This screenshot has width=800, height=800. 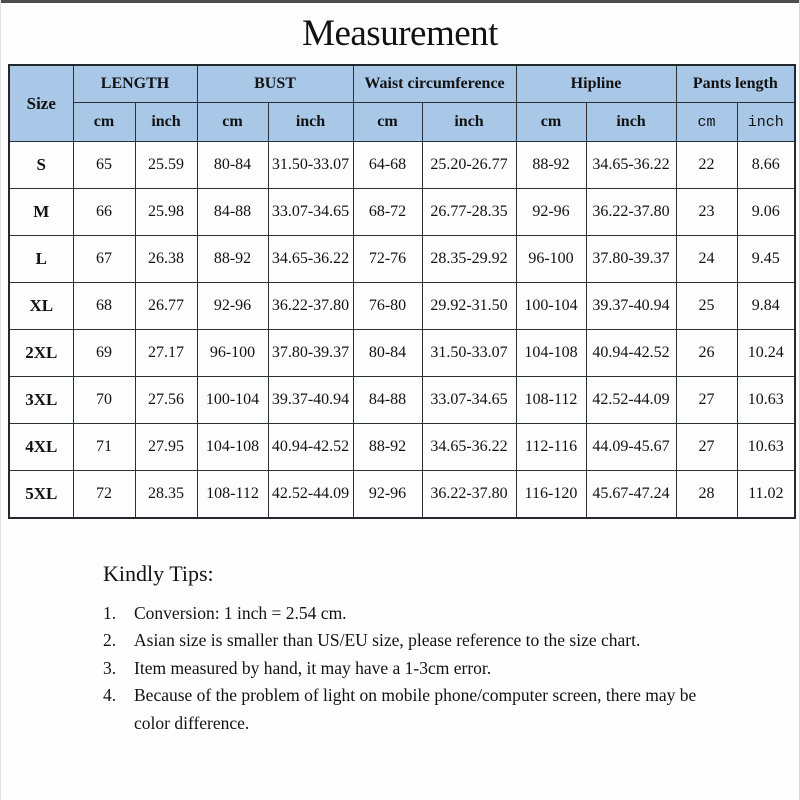 What do you see at coordinates (596, 84) in the screenshot?
I see `column-header-hipline: Hipline` at bounding box center [596, 84].